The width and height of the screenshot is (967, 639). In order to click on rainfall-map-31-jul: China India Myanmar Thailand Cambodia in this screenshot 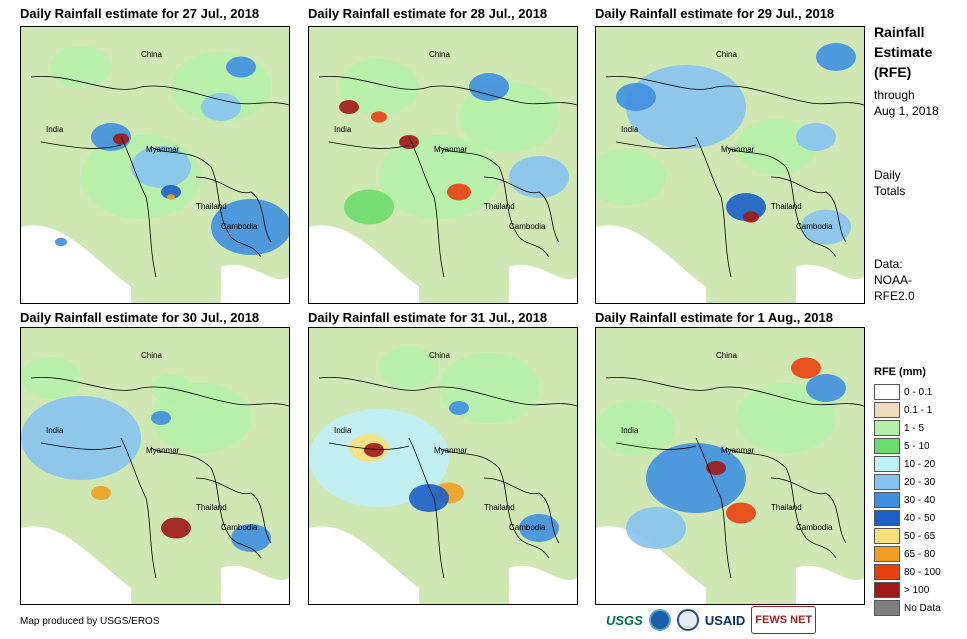, I will do `click(443, 466)`.